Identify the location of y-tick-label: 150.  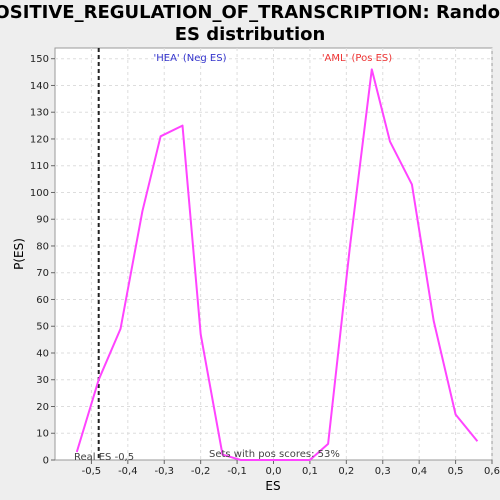
(39, 59).